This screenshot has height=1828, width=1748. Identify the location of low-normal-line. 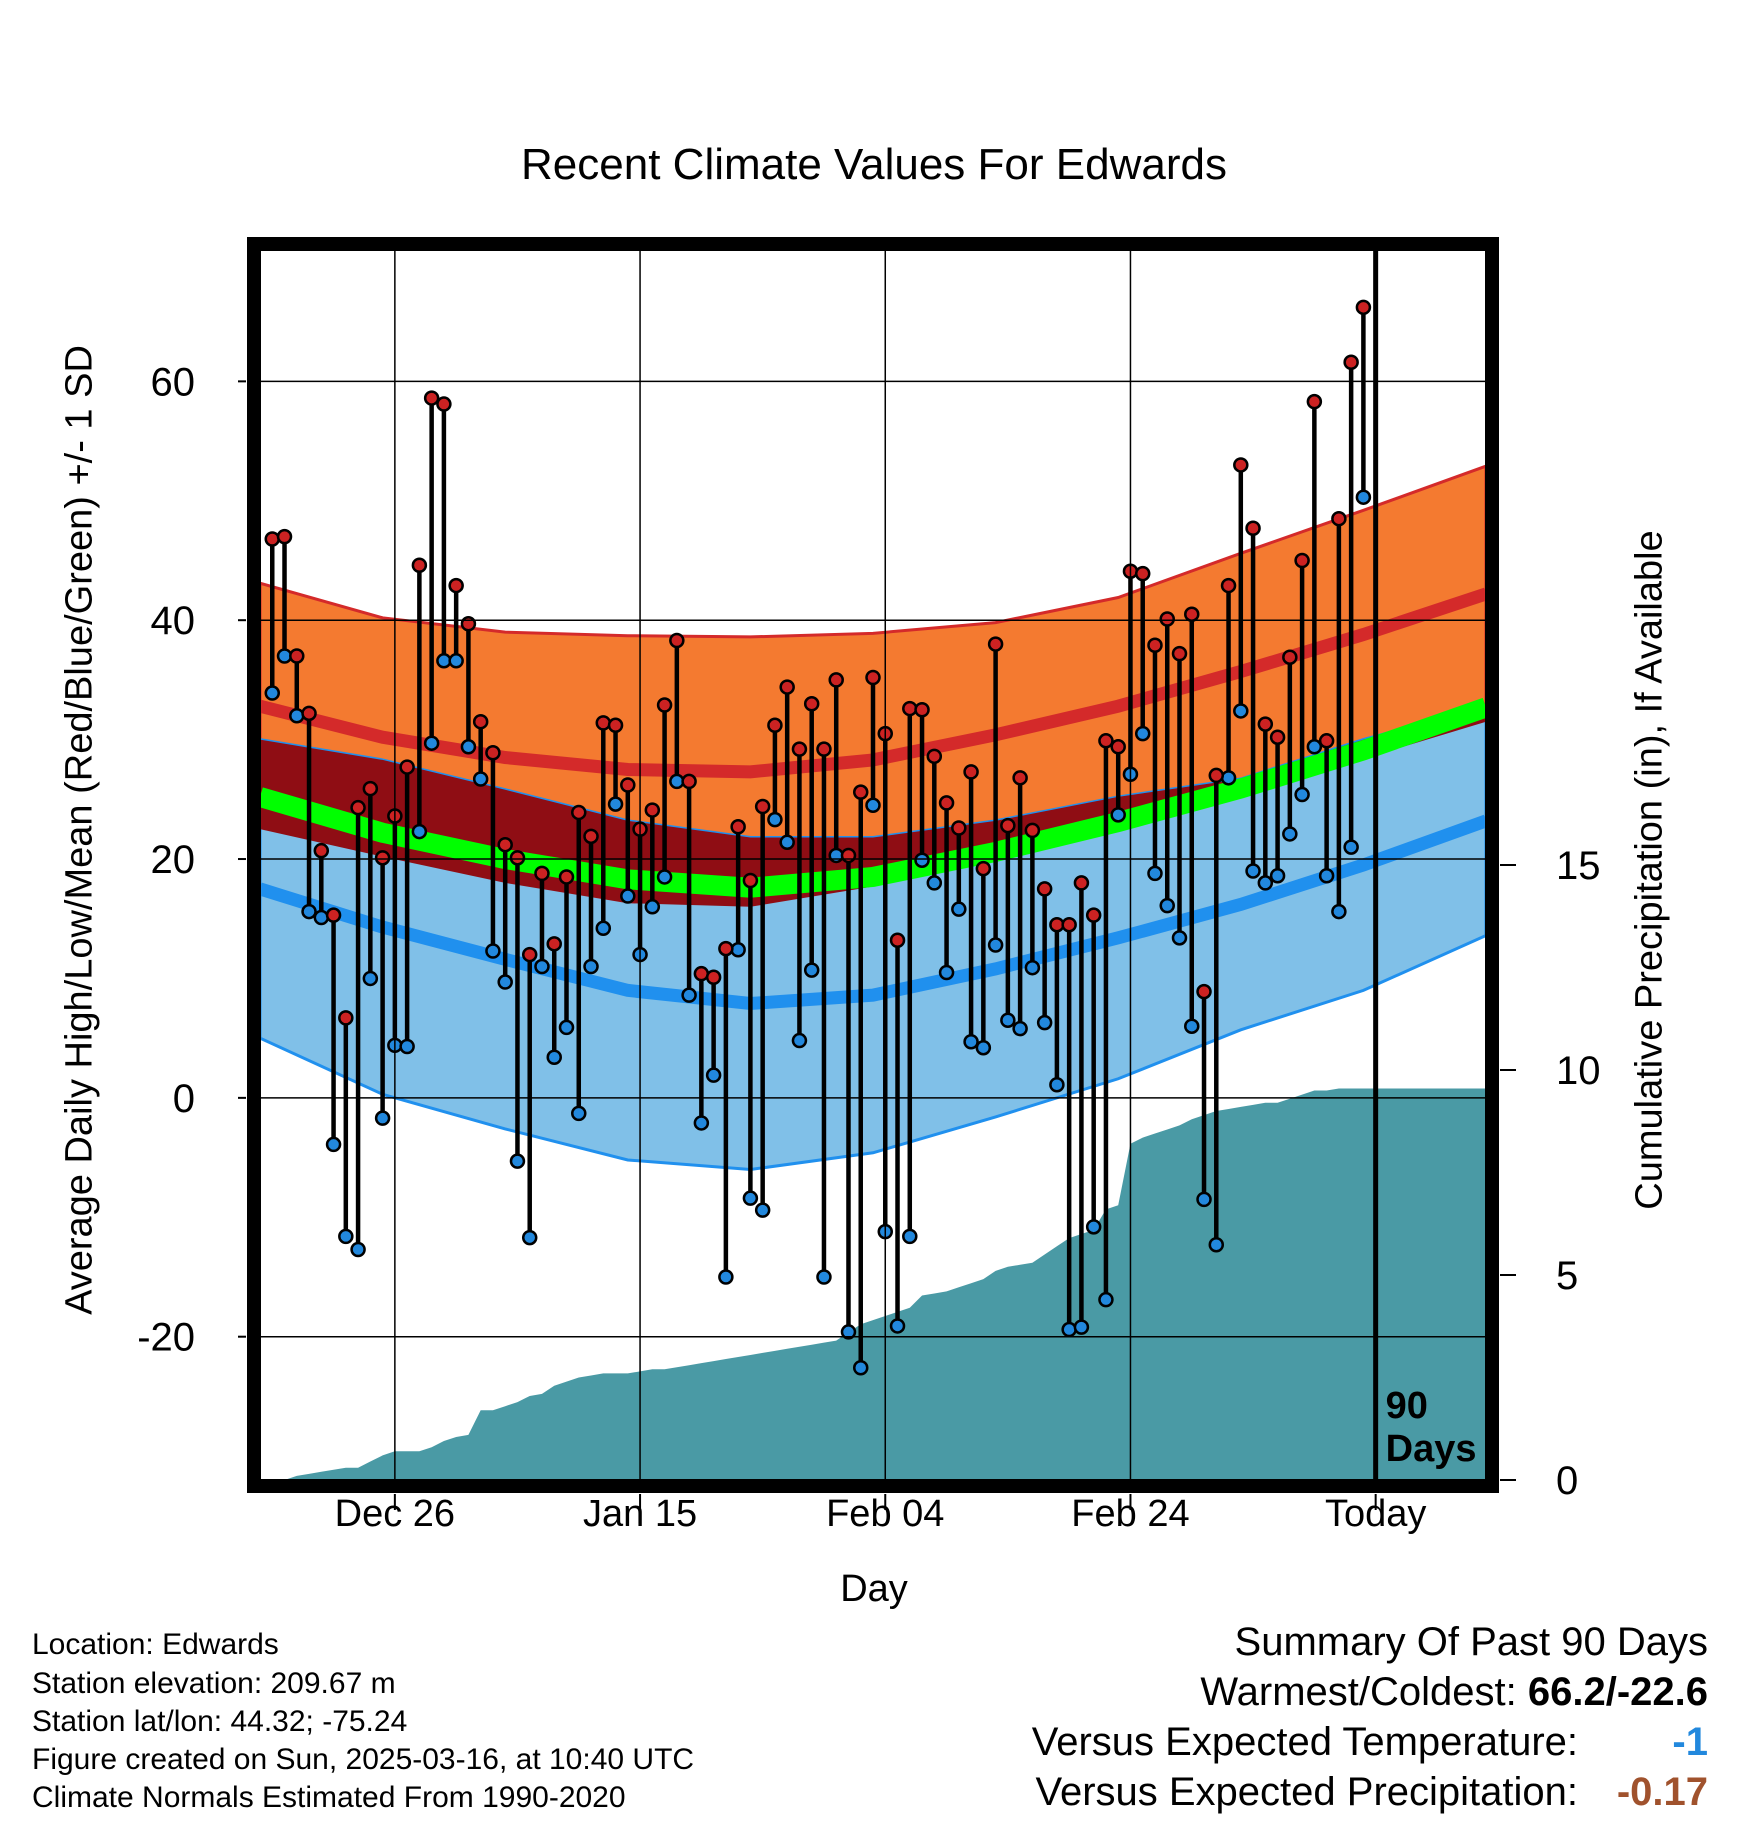
(873, 912).